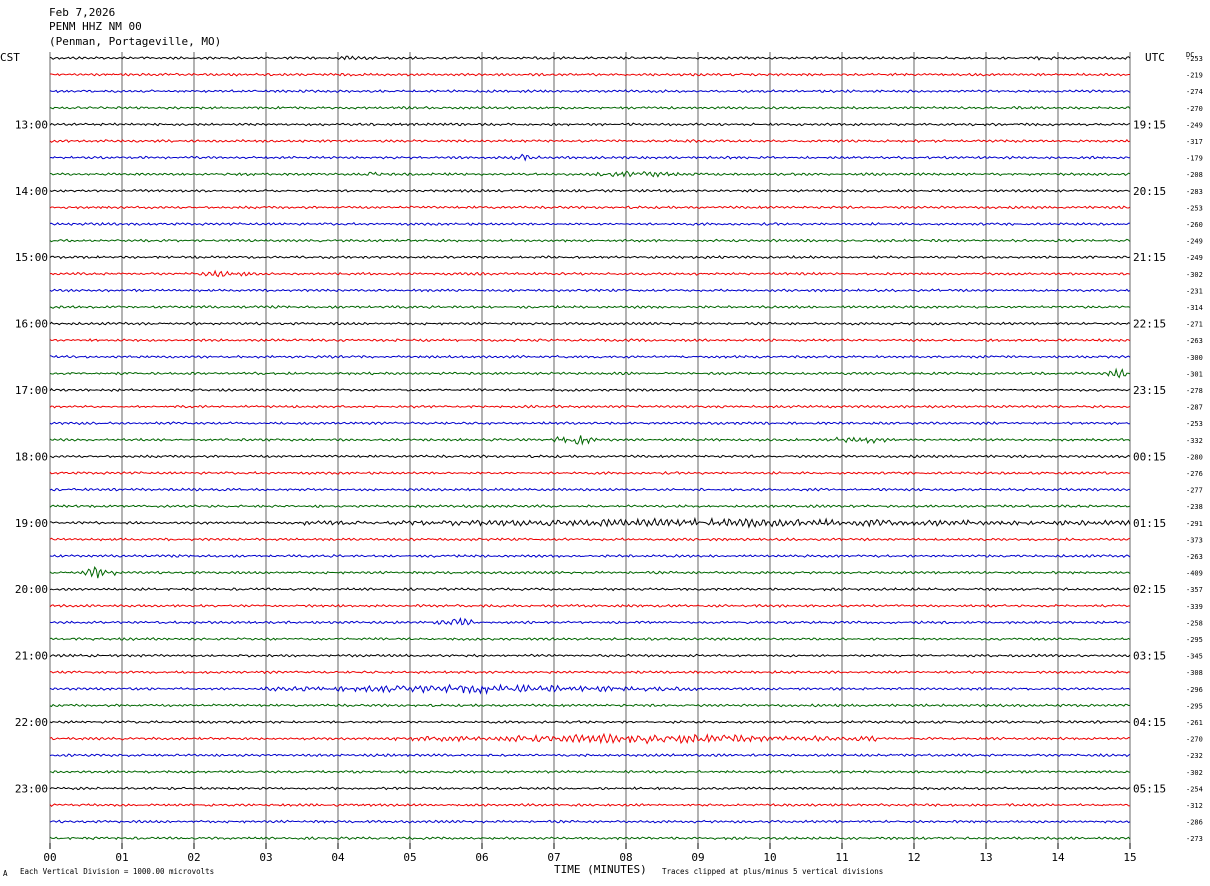 This screenshot has width=1210, height=886. I want to click on left-hour-label: 18:00, so click(31, 456).